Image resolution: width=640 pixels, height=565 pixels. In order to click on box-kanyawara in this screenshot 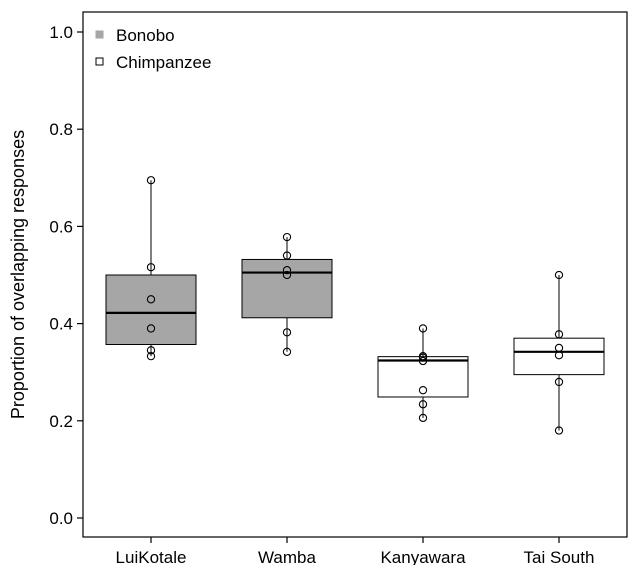, I will do `click(423, 373)`.